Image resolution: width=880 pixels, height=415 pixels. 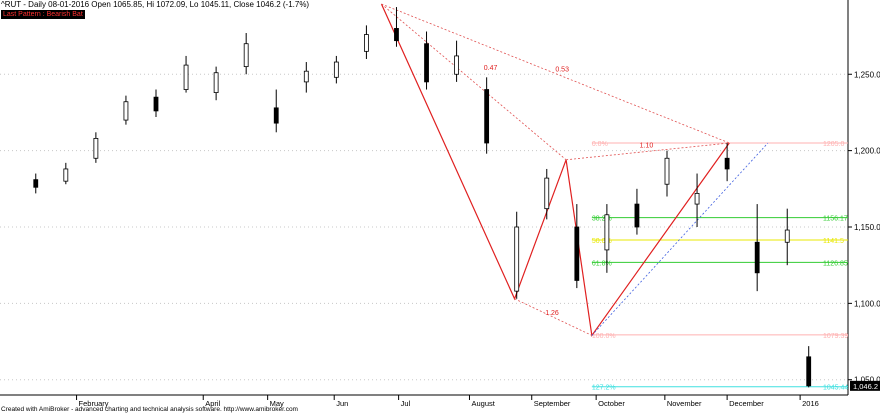 What do you see at coordinates (277, 403) in the screenshot?
I see `x-tick-label: May` at bounding box center [277, 403].